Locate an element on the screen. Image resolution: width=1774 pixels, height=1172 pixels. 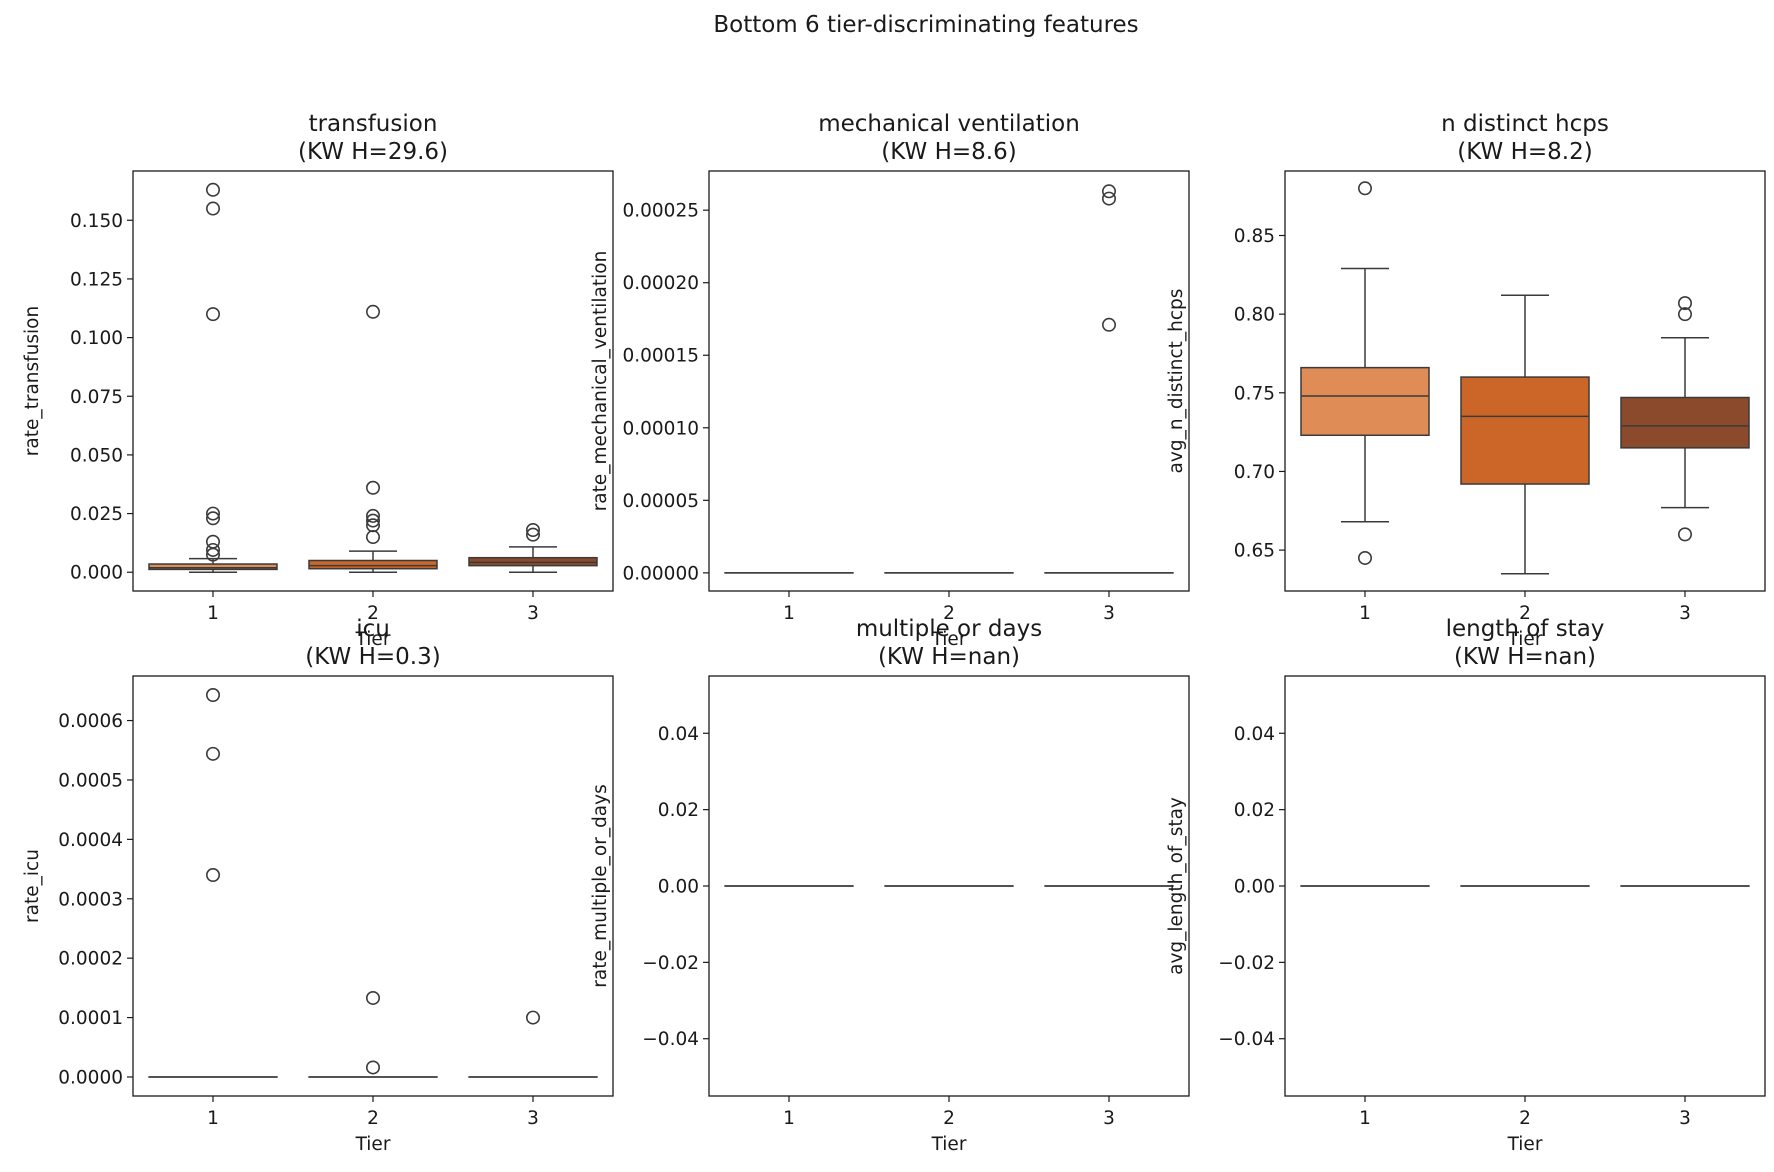
y-axis-label: rate_icu is located at coordinates (32, 886).